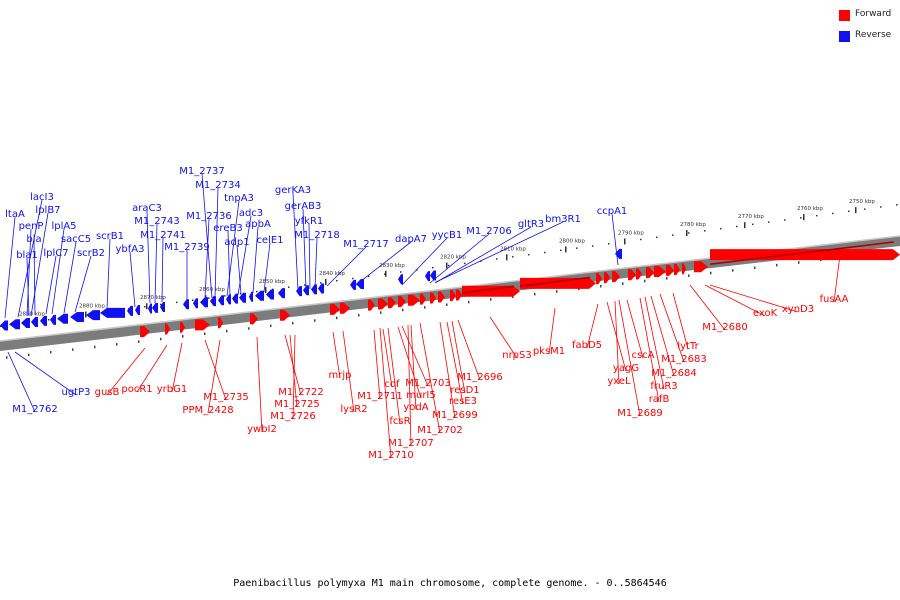  I want to click on scale-tick-label: 2890 kbp, so click(32, 315).